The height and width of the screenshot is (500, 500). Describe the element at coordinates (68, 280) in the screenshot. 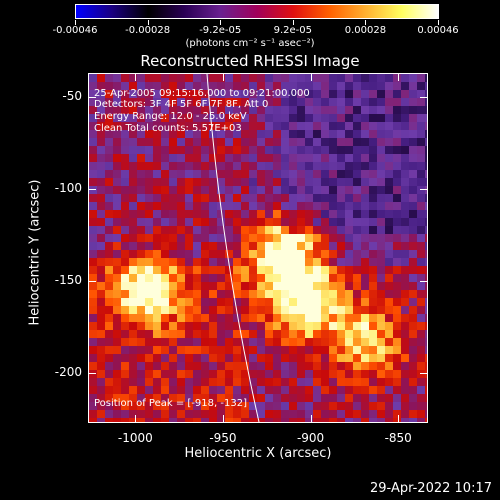

I see `y-tick-label: -150` at that location.